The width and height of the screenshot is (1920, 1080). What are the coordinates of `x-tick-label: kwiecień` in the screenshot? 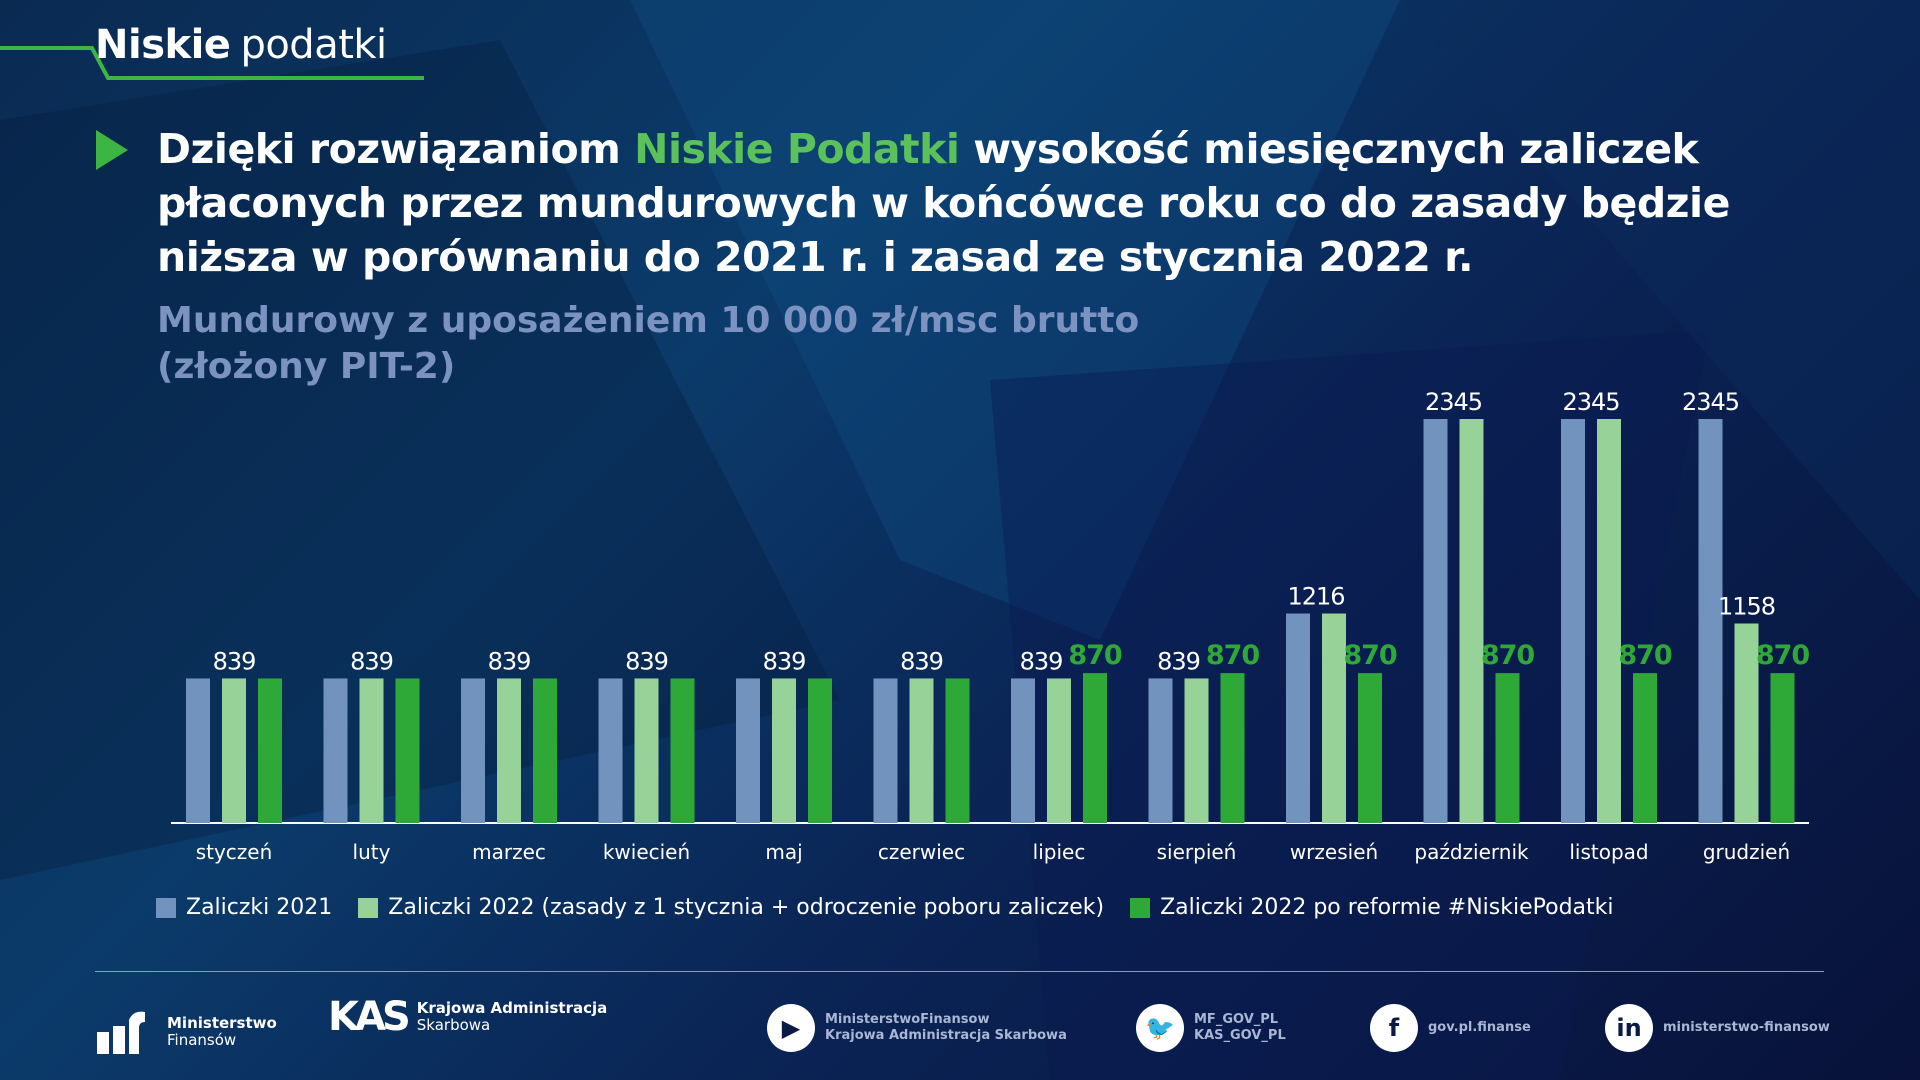 It's located at (646, 852).